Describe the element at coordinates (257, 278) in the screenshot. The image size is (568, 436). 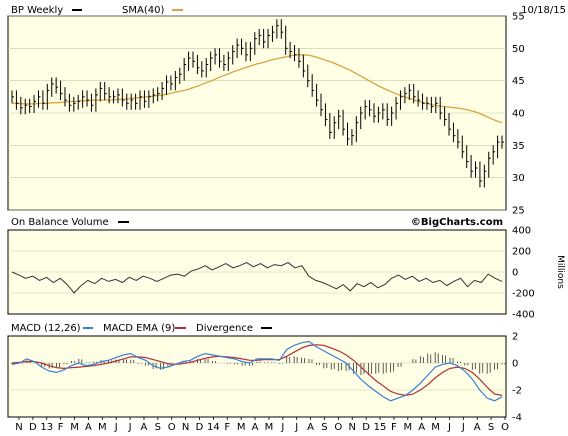
I see `obv-line` at that location.